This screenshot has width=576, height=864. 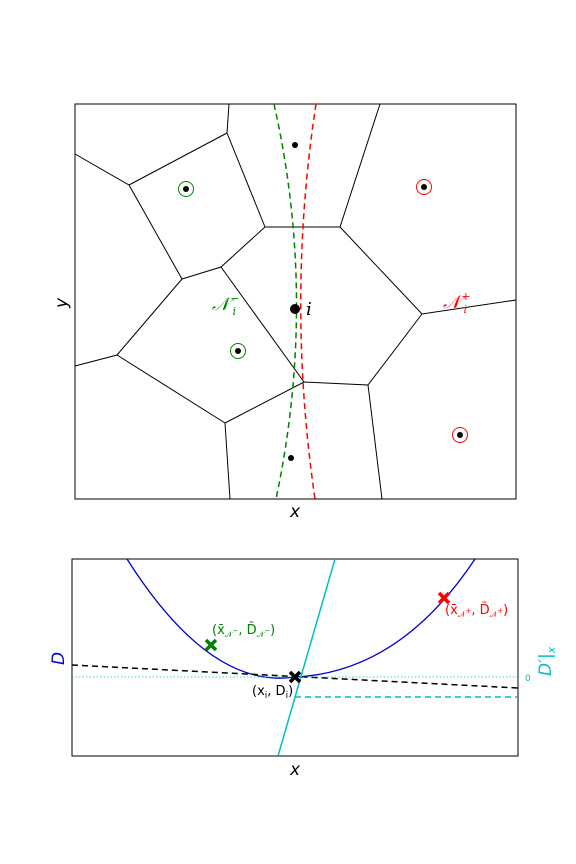 I want to click on derivative-zero-tick: 0, so click(x=528, y=679).